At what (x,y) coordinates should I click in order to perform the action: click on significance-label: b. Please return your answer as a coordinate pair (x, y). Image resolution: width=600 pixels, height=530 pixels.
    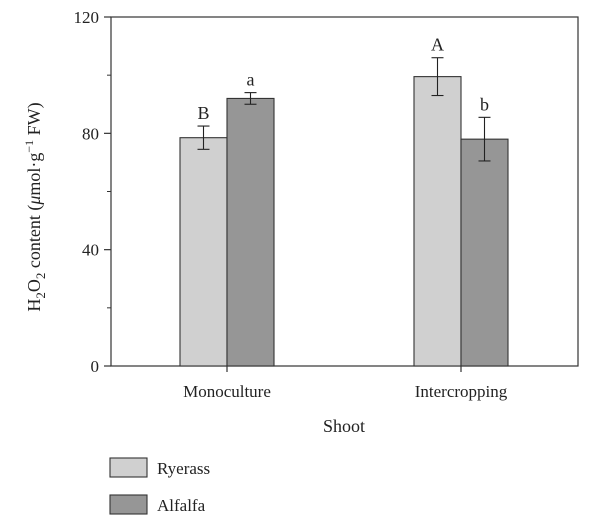
    Looking at the image, I should click on (484, 104).